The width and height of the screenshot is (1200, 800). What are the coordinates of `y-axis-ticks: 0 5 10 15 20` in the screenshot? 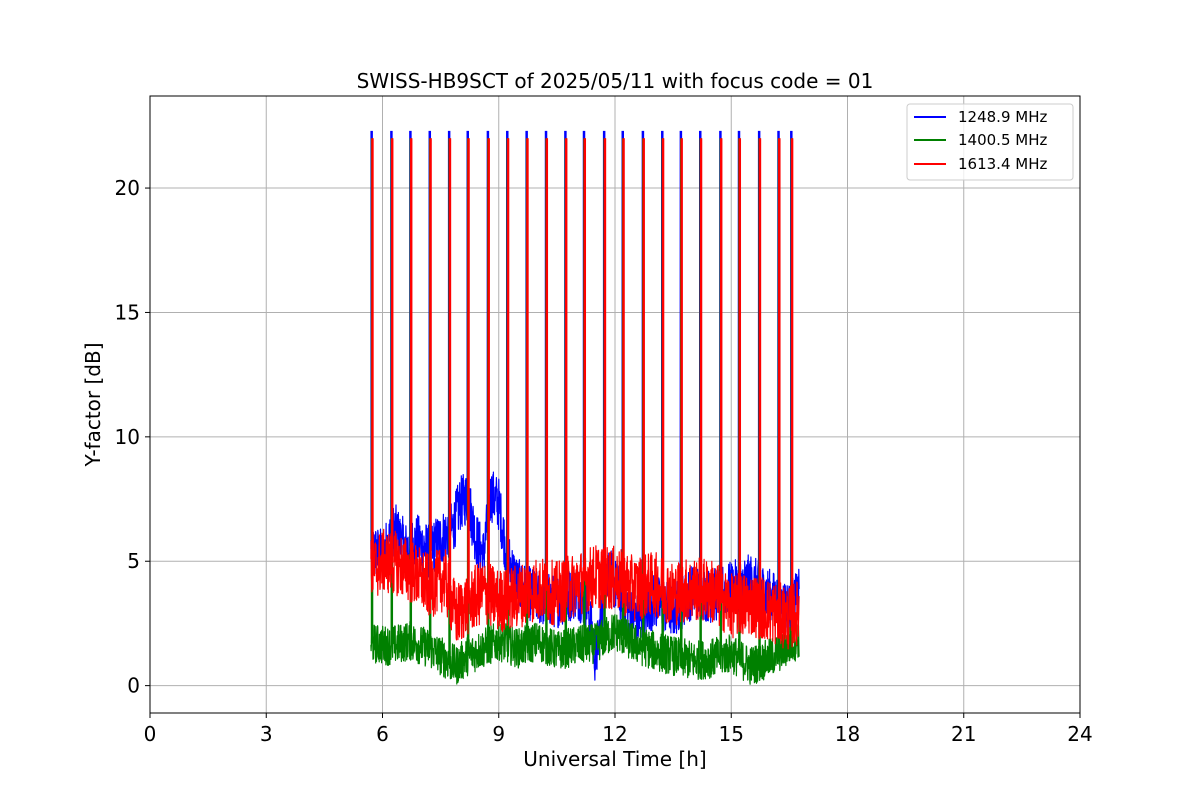 It's located at (132, 437).